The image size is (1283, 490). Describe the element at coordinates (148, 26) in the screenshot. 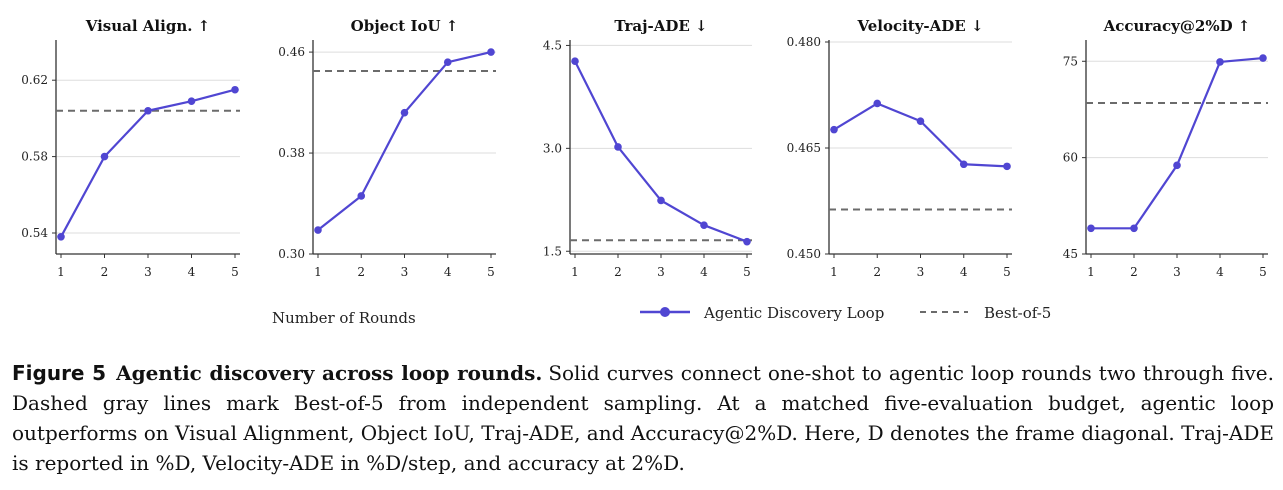

I see `panel-title: Visual Align. ↑` at that location.